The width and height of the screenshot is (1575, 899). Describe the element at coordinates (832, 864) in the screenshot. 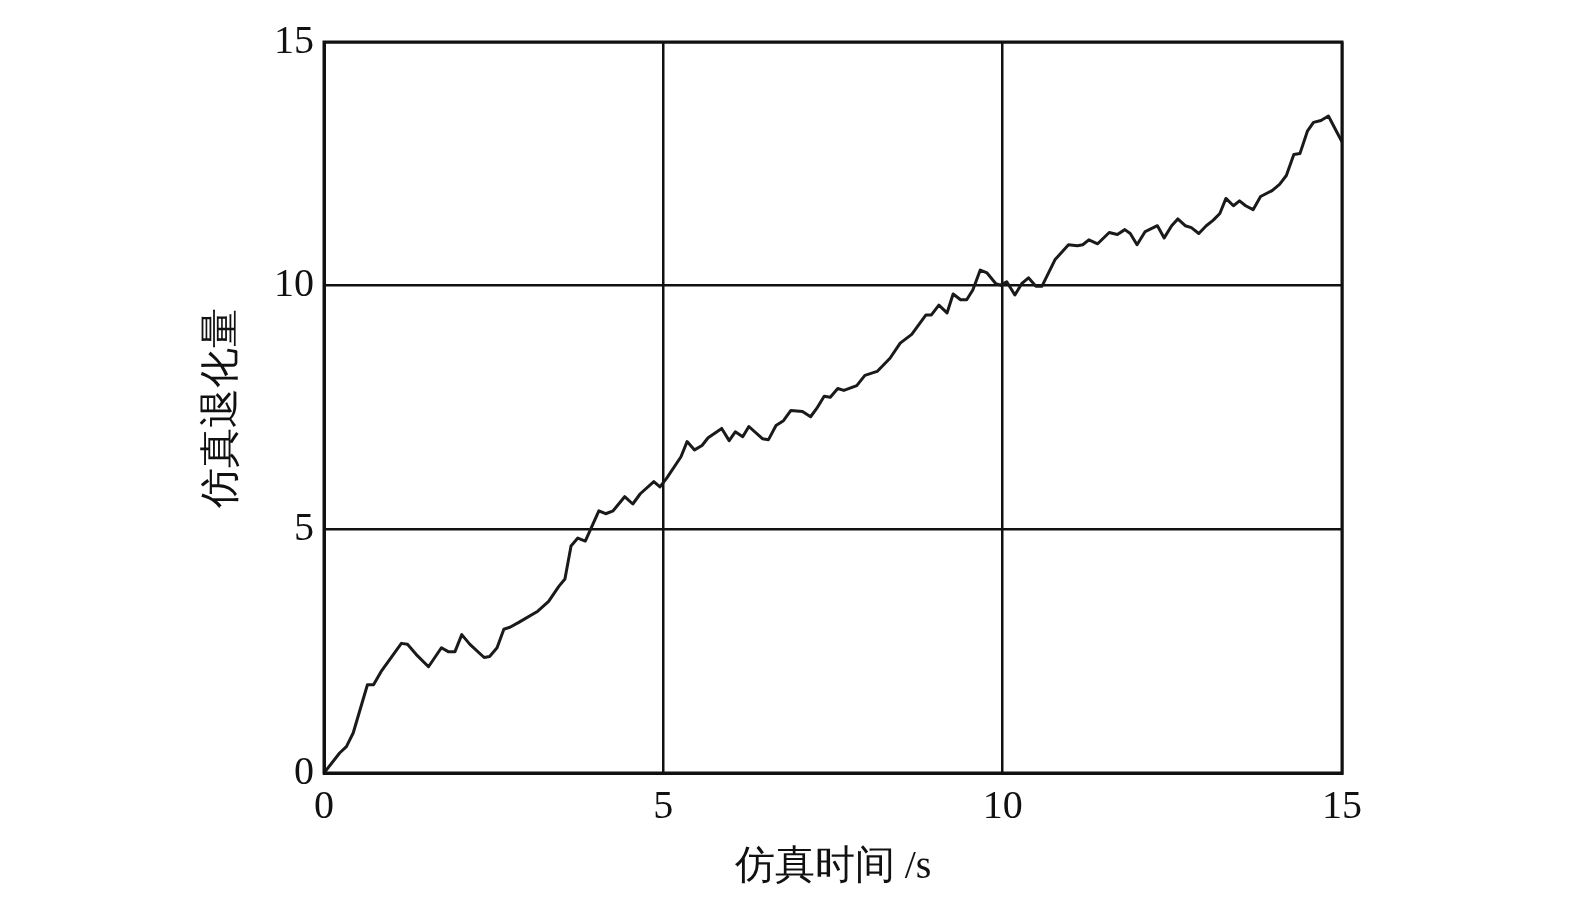

I see `x-axis-title: 仿真时间 /s` at that location.